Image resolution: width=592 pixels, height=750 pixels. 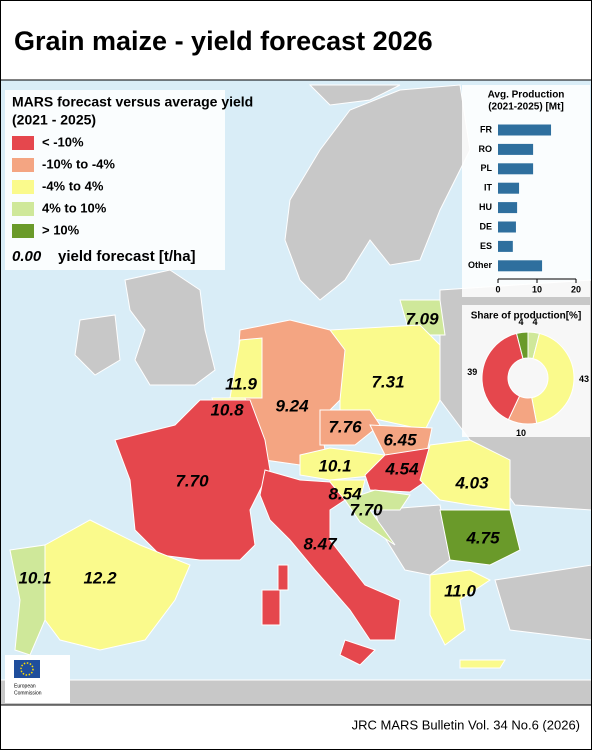 What do you see at coordinates (132, 102) in the screenshot?
I see `legend-title: MARS forecast versus average yield` at bounding box center [132, 102].